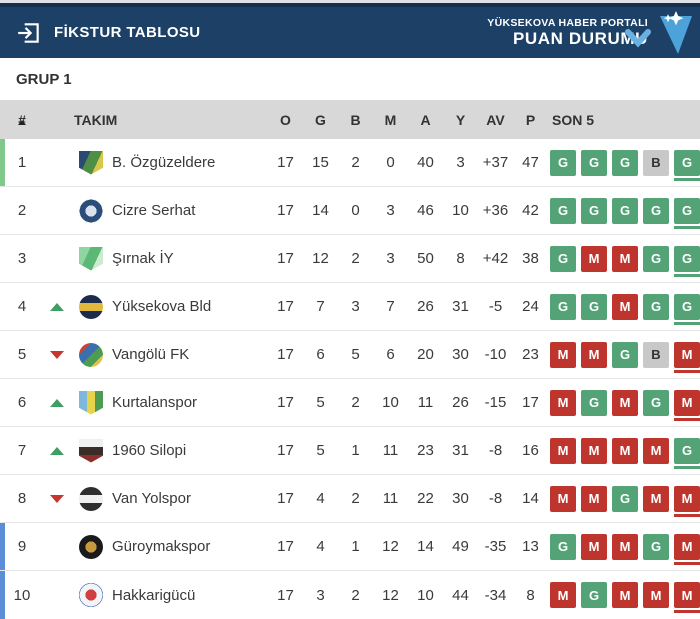  I want to click on stat-AV: -35, so click(495, 546).